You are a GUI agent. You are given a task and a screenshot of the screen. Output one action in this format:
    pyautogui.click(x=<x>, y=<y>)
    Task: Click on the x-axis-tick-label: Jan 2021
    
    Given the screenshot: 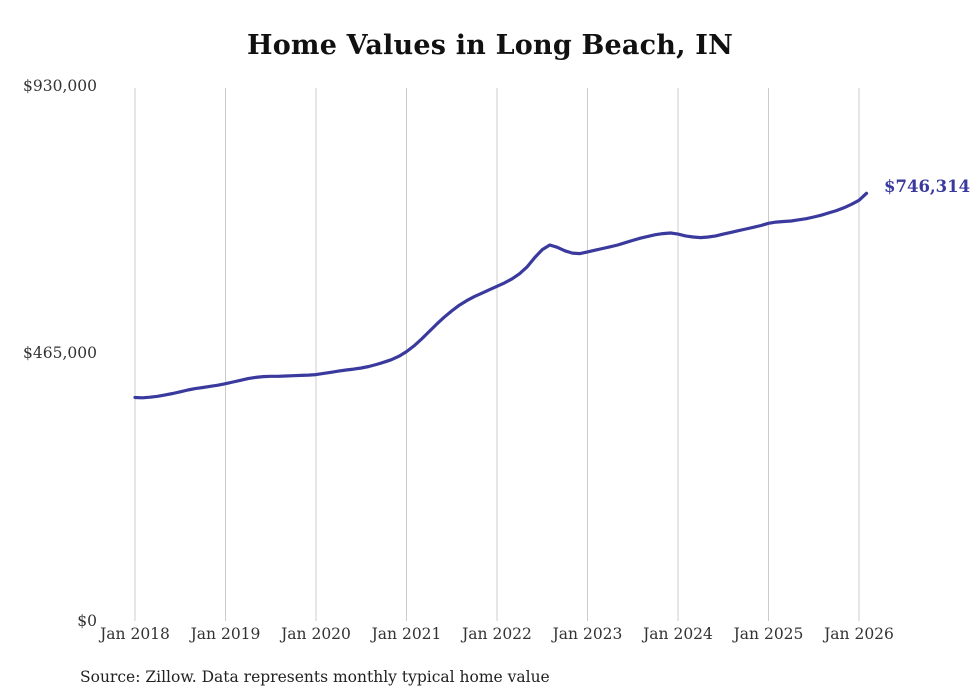 What is the action you would take?
    pyautogui.click(x=406, y=634)
    